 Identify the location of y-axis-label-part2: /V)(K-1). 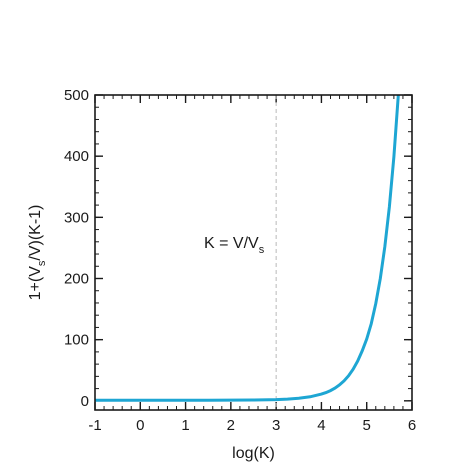
(35, 233).